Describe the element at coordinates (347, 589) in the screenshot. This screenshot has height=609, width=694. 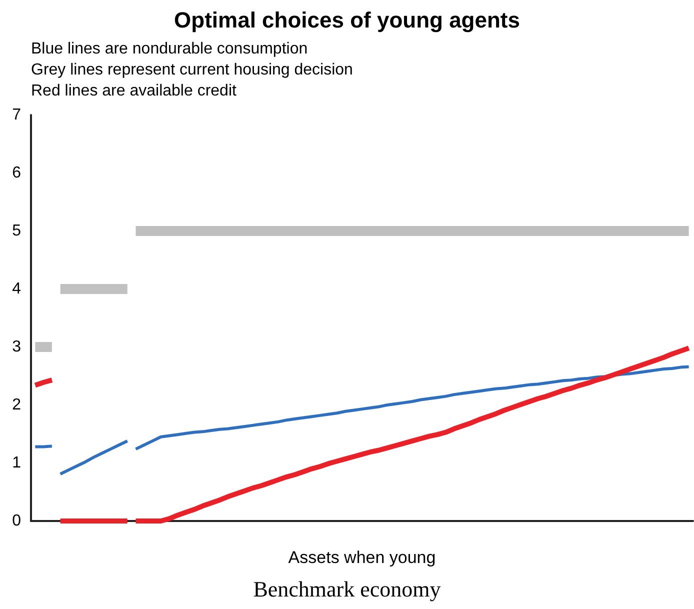
I see `text: Benchmark economy` at that location.